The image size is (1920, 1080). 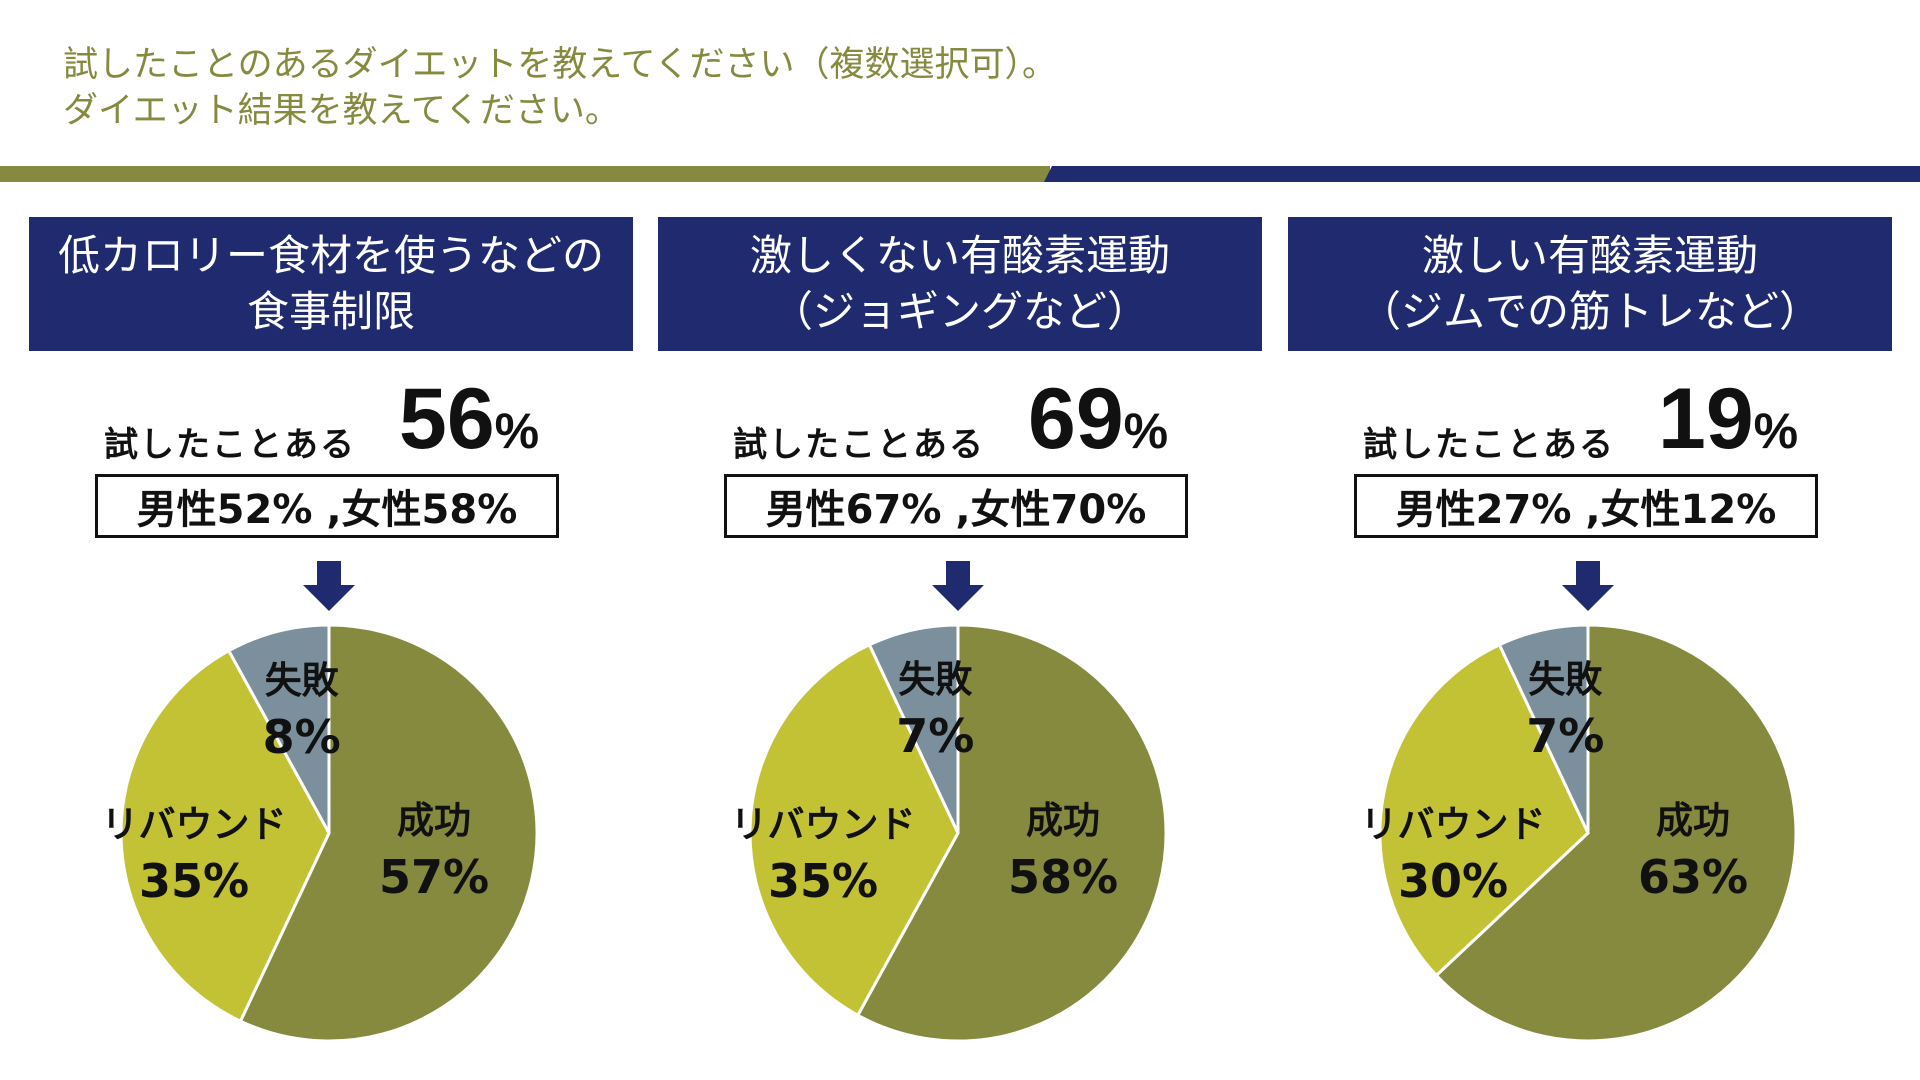 I want to click on slice-value-label: 30%, so click(x=1453, y=881).